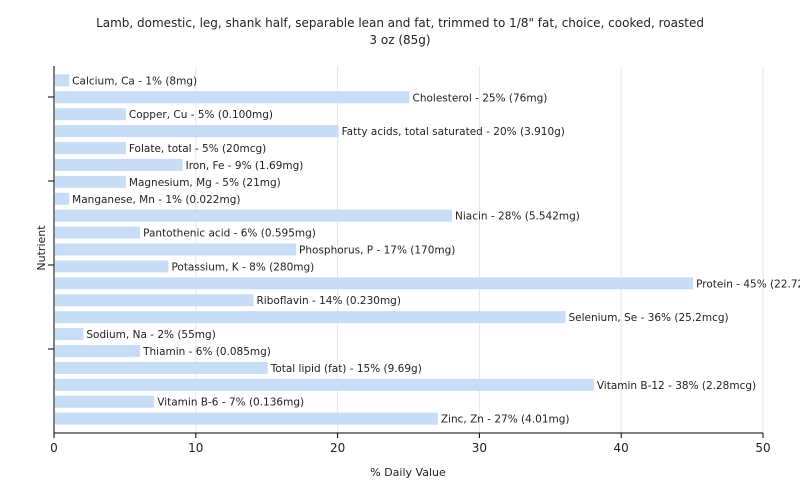  I want to click on bar-label: Manganese, Mn - 1% (0.022mg), so click(156, 200).